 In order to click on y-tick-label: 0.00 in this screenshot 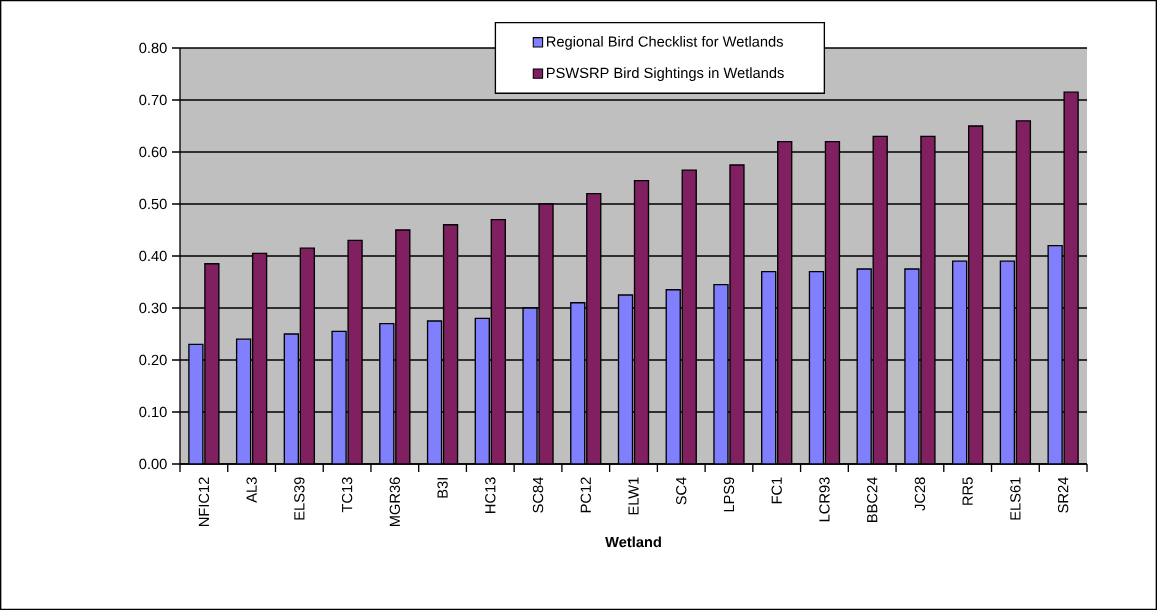, I will do `click(153, 464)`.